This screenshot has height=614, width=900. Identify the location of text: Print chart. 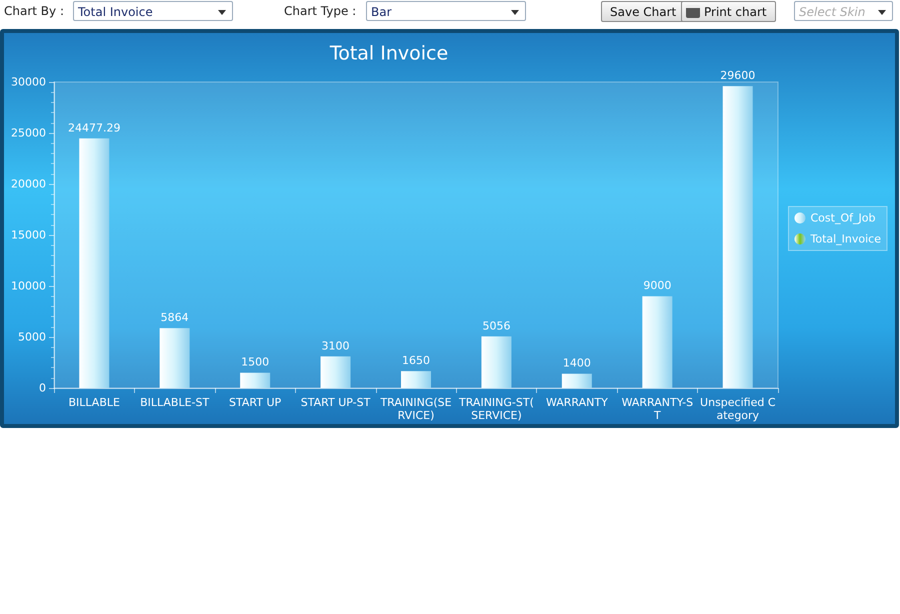
(735, 12).